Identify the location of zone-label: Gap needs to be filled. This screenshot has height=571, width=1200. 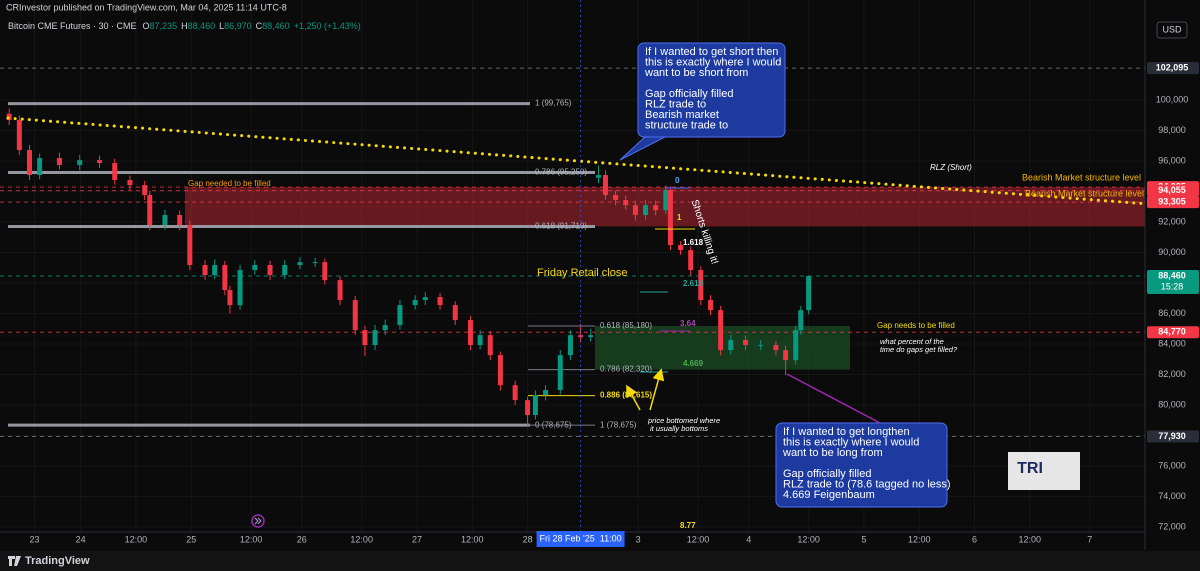
(916, 325).